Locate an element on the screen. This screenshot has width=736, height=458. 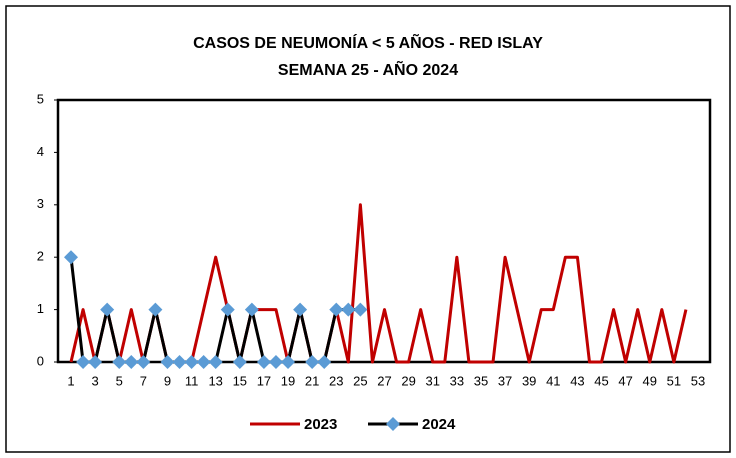
x-tick-label: 13 is located at coordinates (215, 380).